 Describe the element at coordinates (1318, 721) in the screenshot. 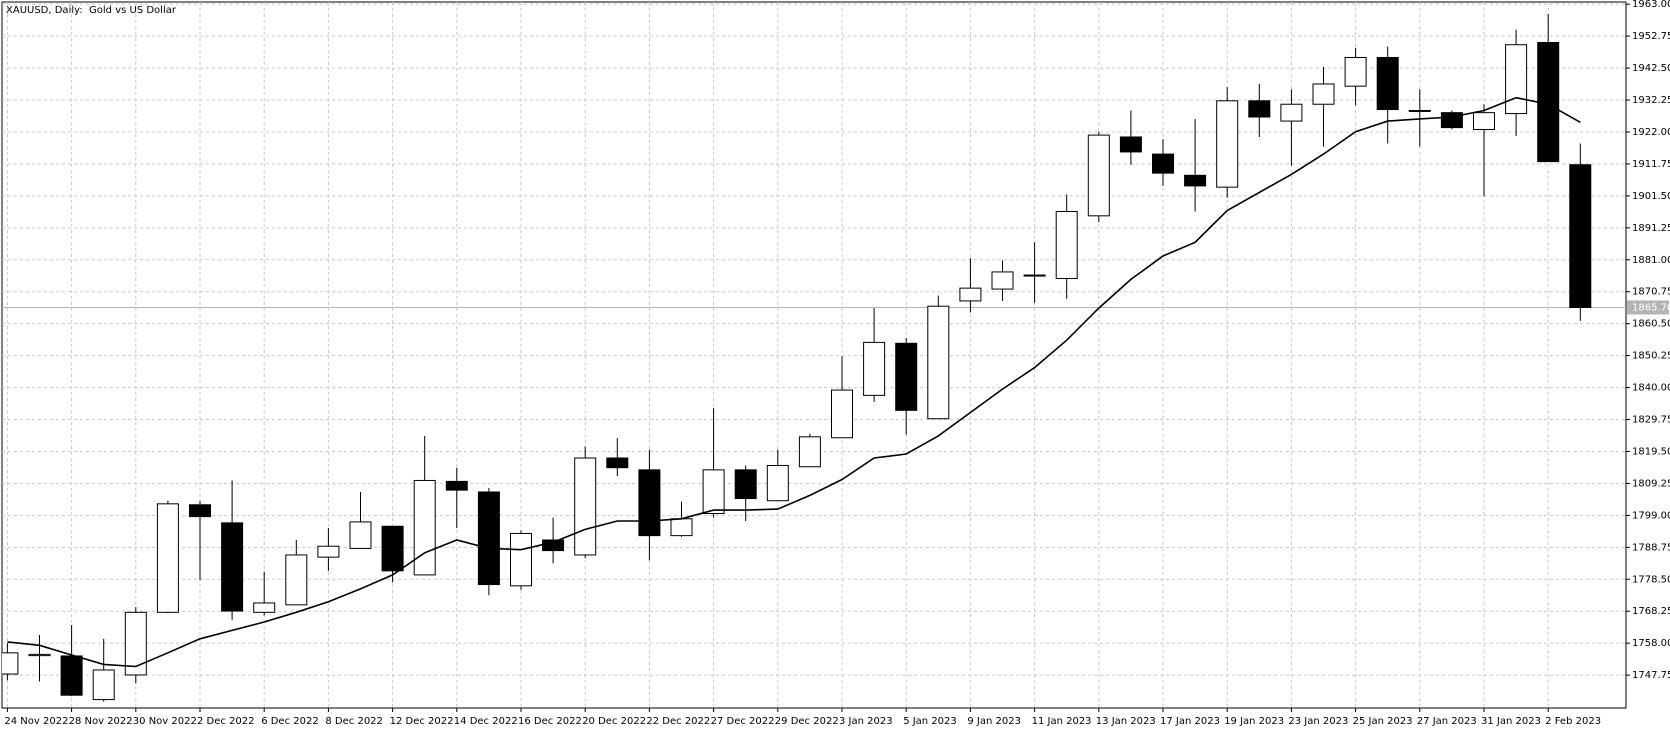

I see `x-tick-label: 23 Jan 2023` at that location.